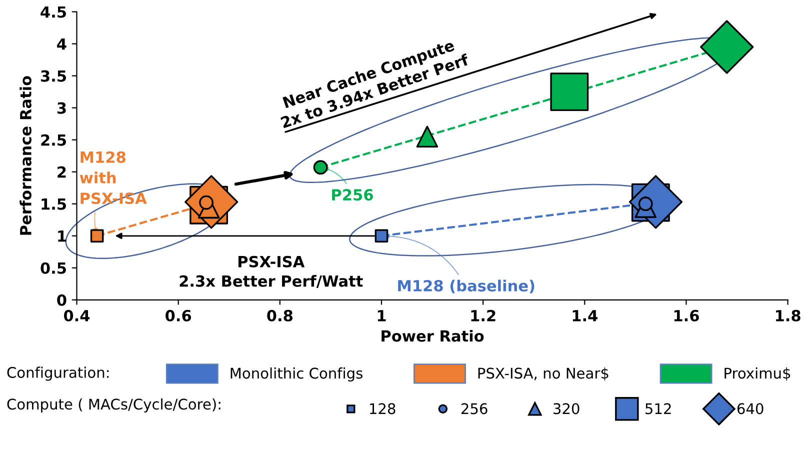 This screenshot has height=453, width=808. I want to click on y-tick-label: 4.5, so click(53, 12).